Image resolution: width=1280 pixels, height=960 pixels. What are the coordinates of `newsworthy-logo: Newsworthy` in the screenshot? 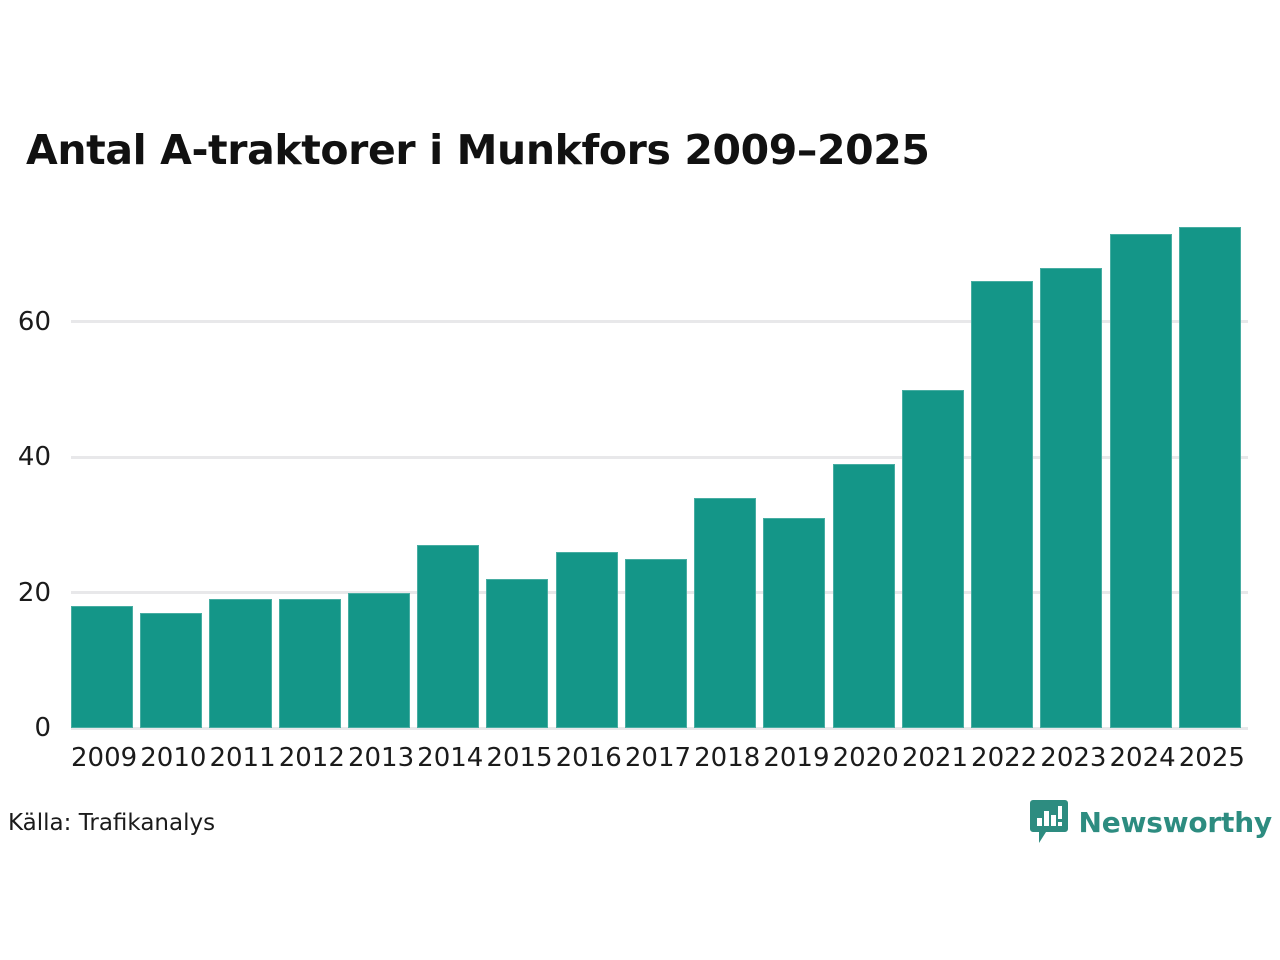 It's located at (1151, 822).